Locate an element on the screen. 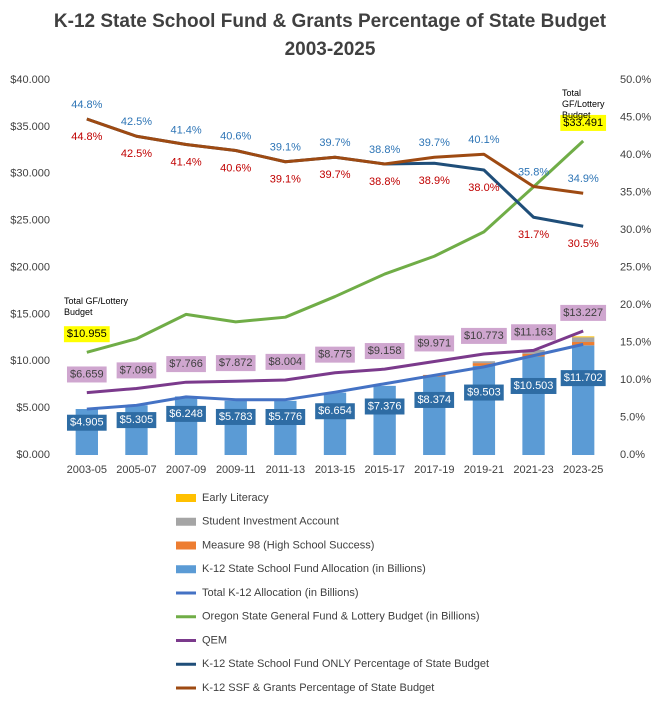 This screenshot has height=712, width=661. data-label: $8.374 is located at coordinates (434, 400).